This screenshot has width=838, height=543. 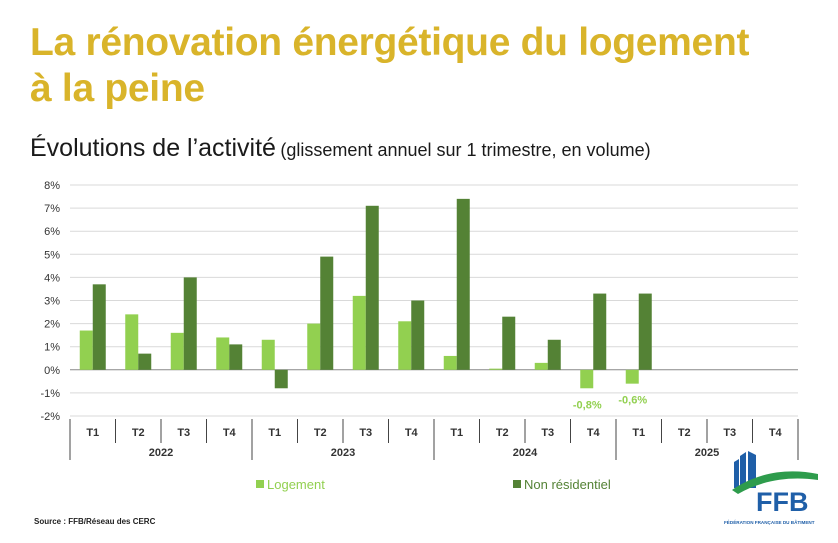 I want to click on ffb-logo: FFB FÉDÉRATION FRANÇAISE DU BÂTIMENT, so click(x=771, y=488).